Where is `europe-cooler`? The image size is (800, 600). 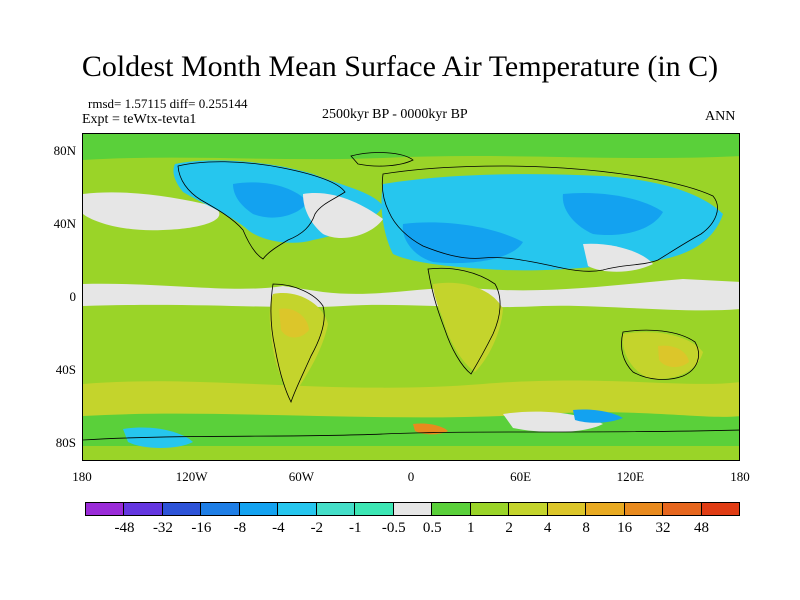
europe-cooler is located at coordinates (462, 243).